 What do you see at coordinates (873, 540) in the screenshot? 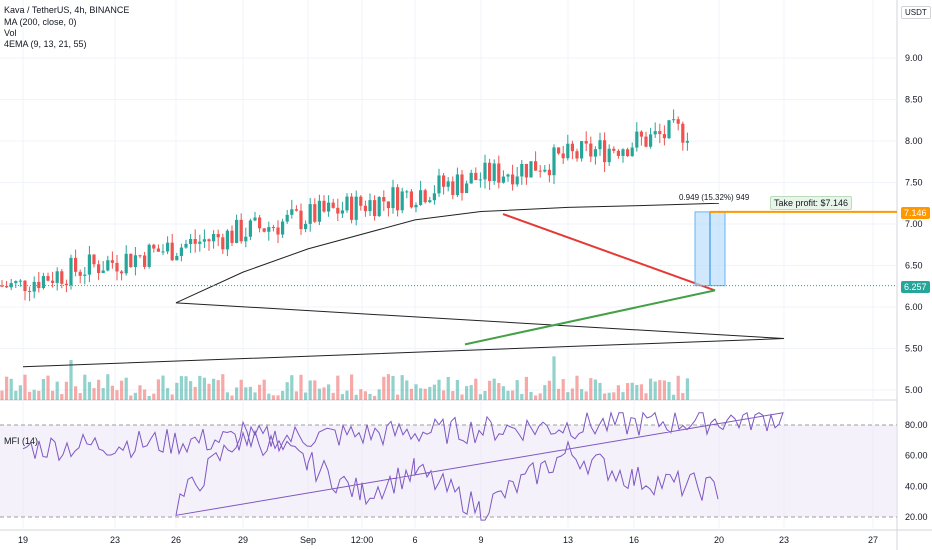
I see `x-tick-label: 27` at bounding box center [873, 540].